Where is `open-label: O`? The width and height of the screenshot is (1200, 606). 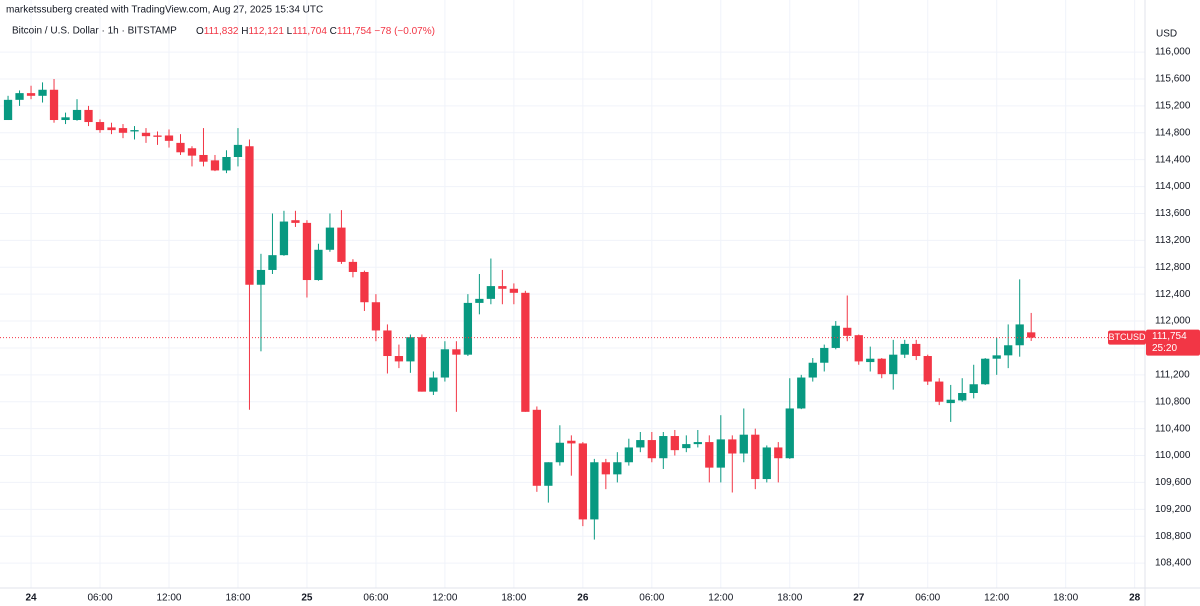
open-label: O is located at coordinates (200, 31).